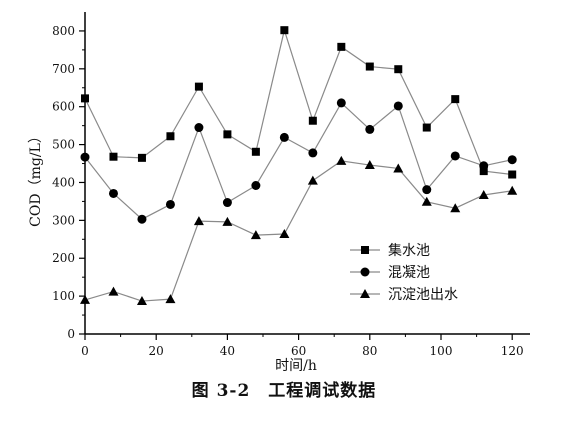 The height and width of the screenshot is (430, 568). Describe the element at coordinates (423, 295) in the screenshot. I see `legend-label: 沉淀池出水` at that location.